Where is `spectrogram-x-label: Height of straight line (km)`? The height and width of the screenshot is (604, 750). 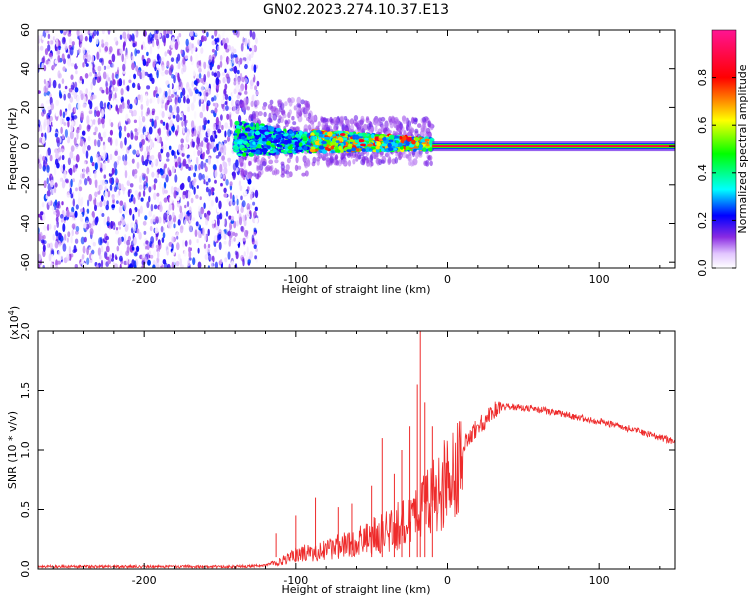 spectrogram-x-label: Height of straight line (km) is located at coordinates (355, 289).